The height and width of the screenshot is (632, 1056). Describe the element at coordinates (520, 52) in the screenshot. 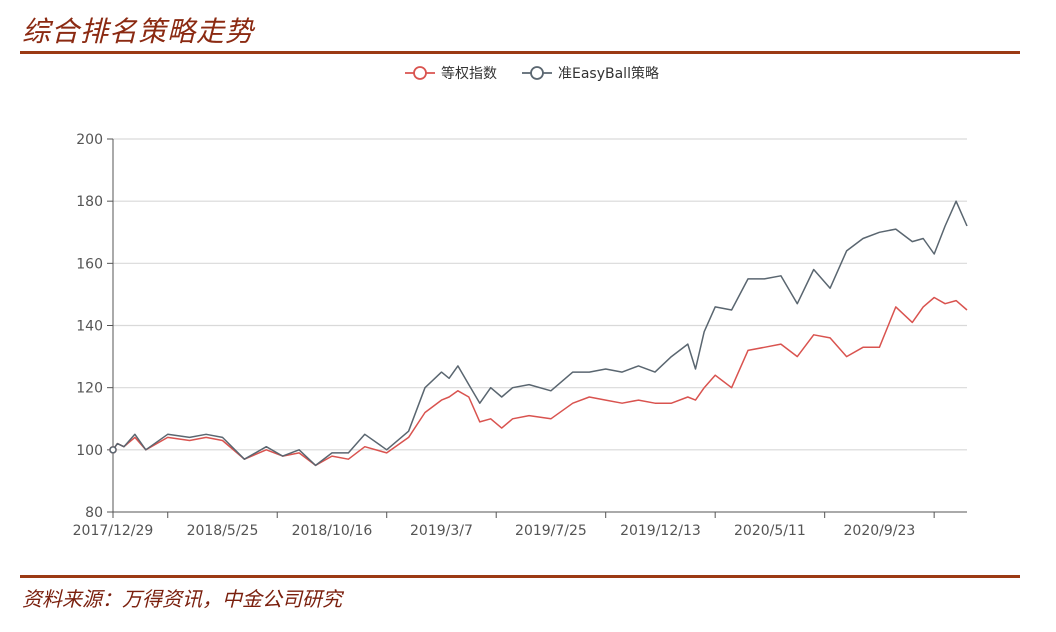

I see `header-rule` at that location.